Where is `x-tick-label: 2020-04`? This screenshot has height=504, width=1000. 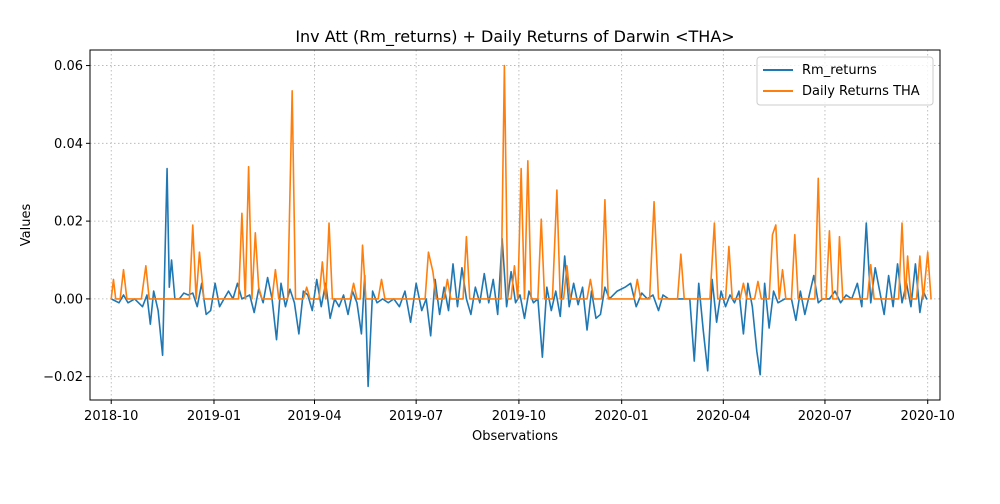 x-tick-label: 2020-04 is located at coordinates (723, 416).